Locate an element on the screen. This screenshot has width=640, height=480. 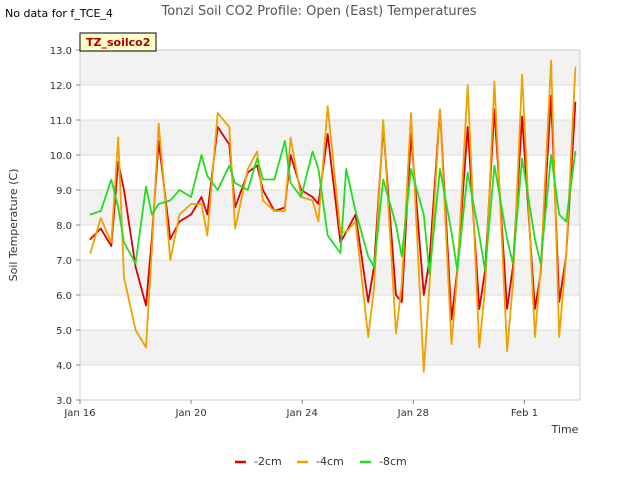
site-tag-box is located at coordinates (118, 42).